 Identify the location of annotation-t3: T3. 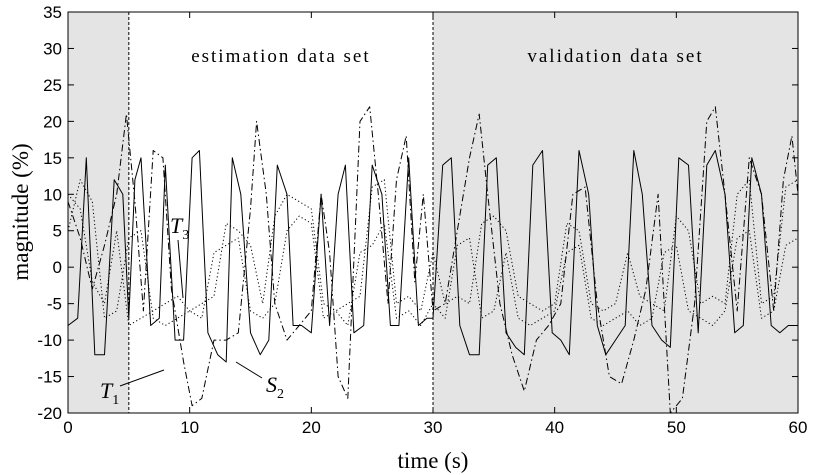
(179, 256).